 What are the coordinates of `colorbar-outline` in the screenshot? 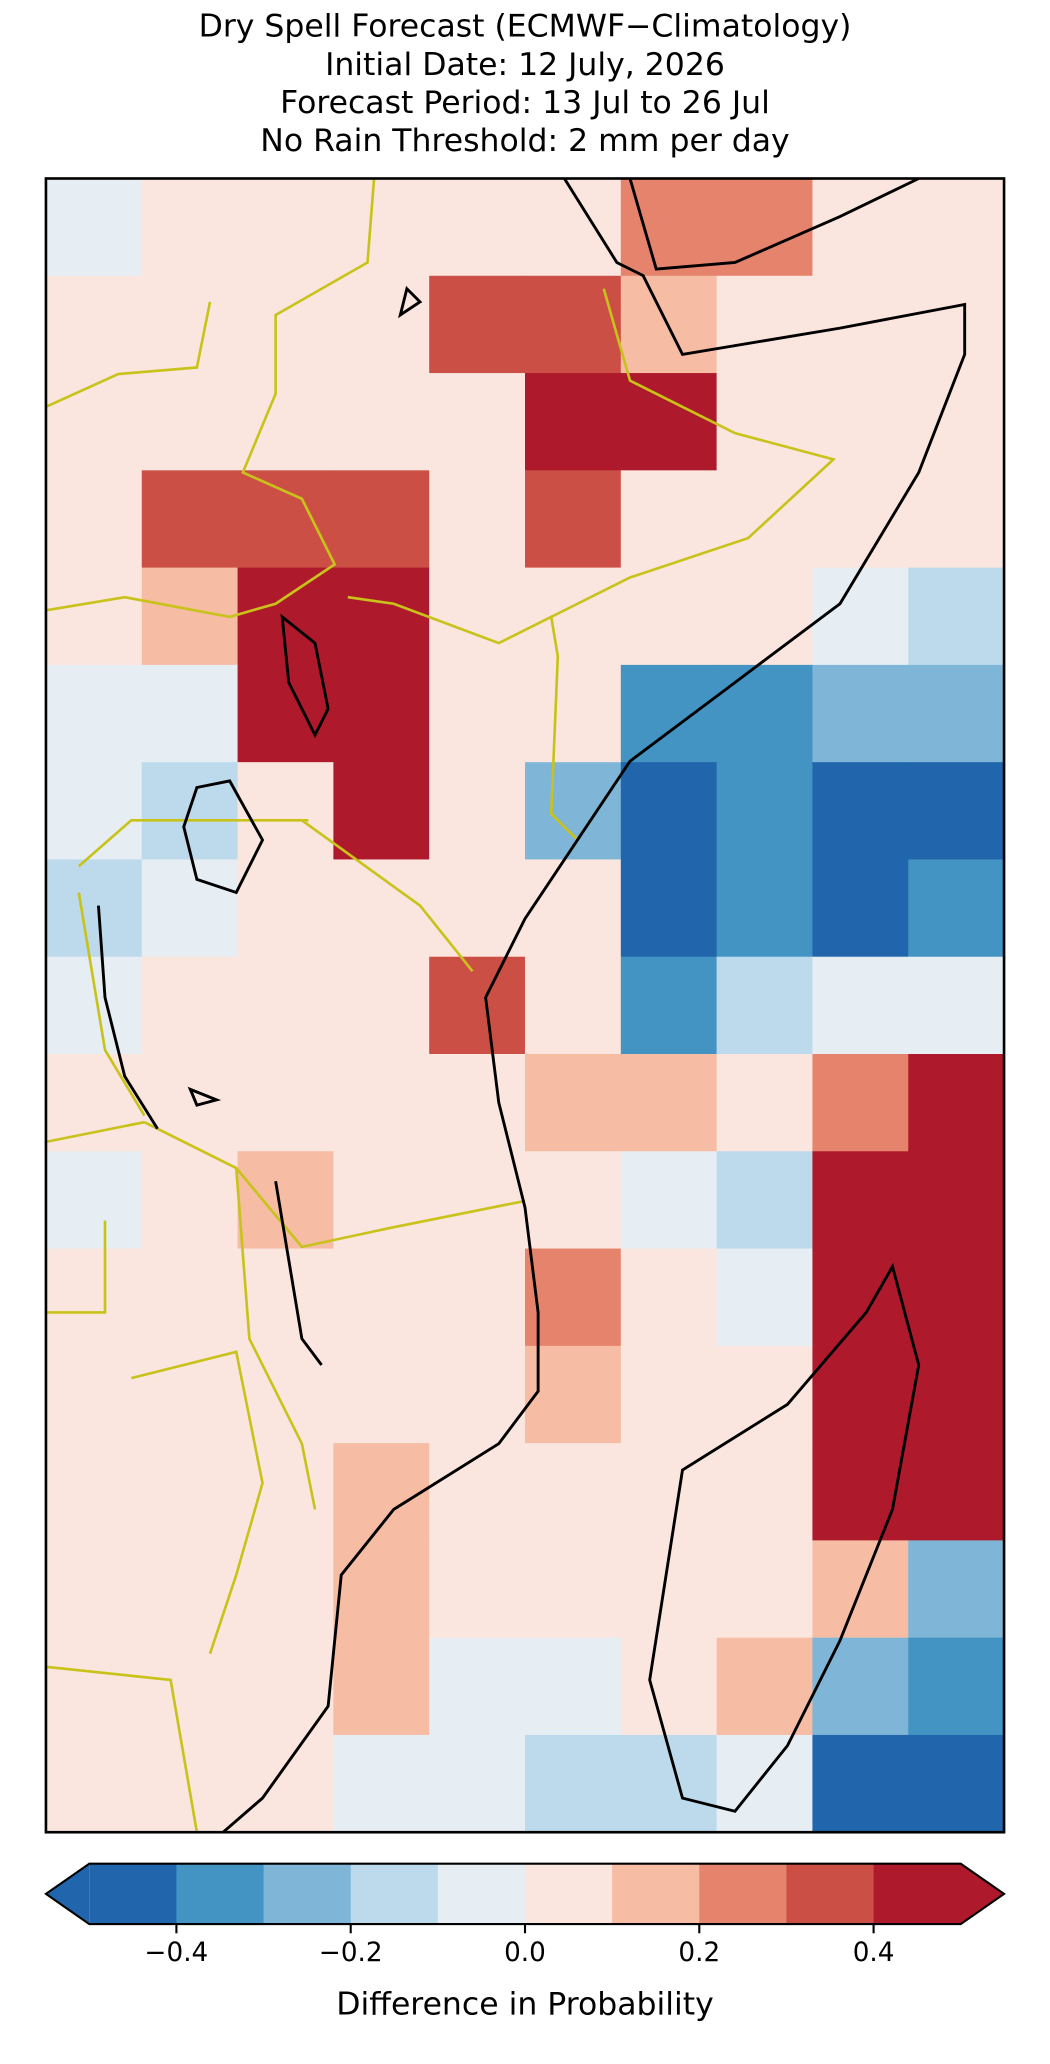 It's located at (525, 1894).